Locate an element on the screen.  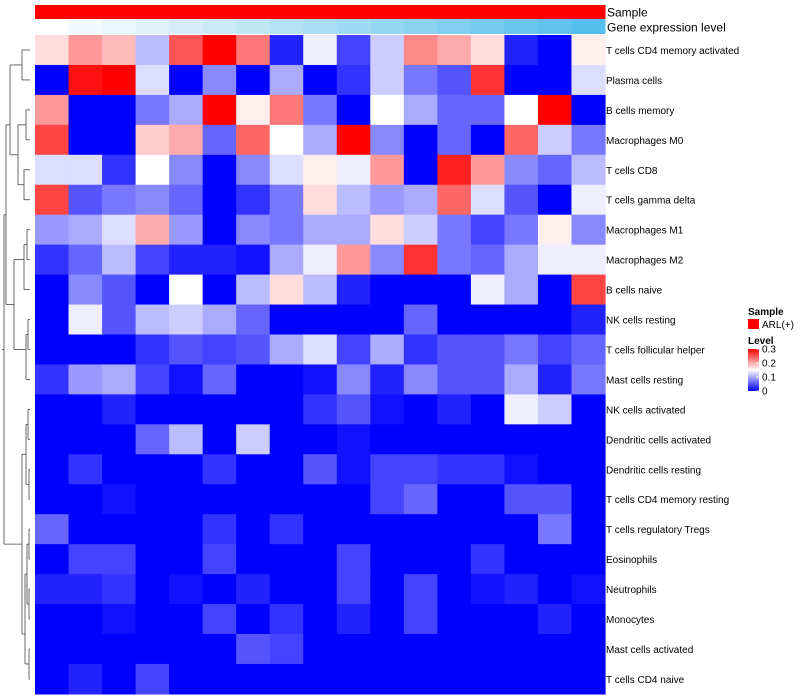
row-label: T cells regulatory Tregs is located at coordinates (658, 530).